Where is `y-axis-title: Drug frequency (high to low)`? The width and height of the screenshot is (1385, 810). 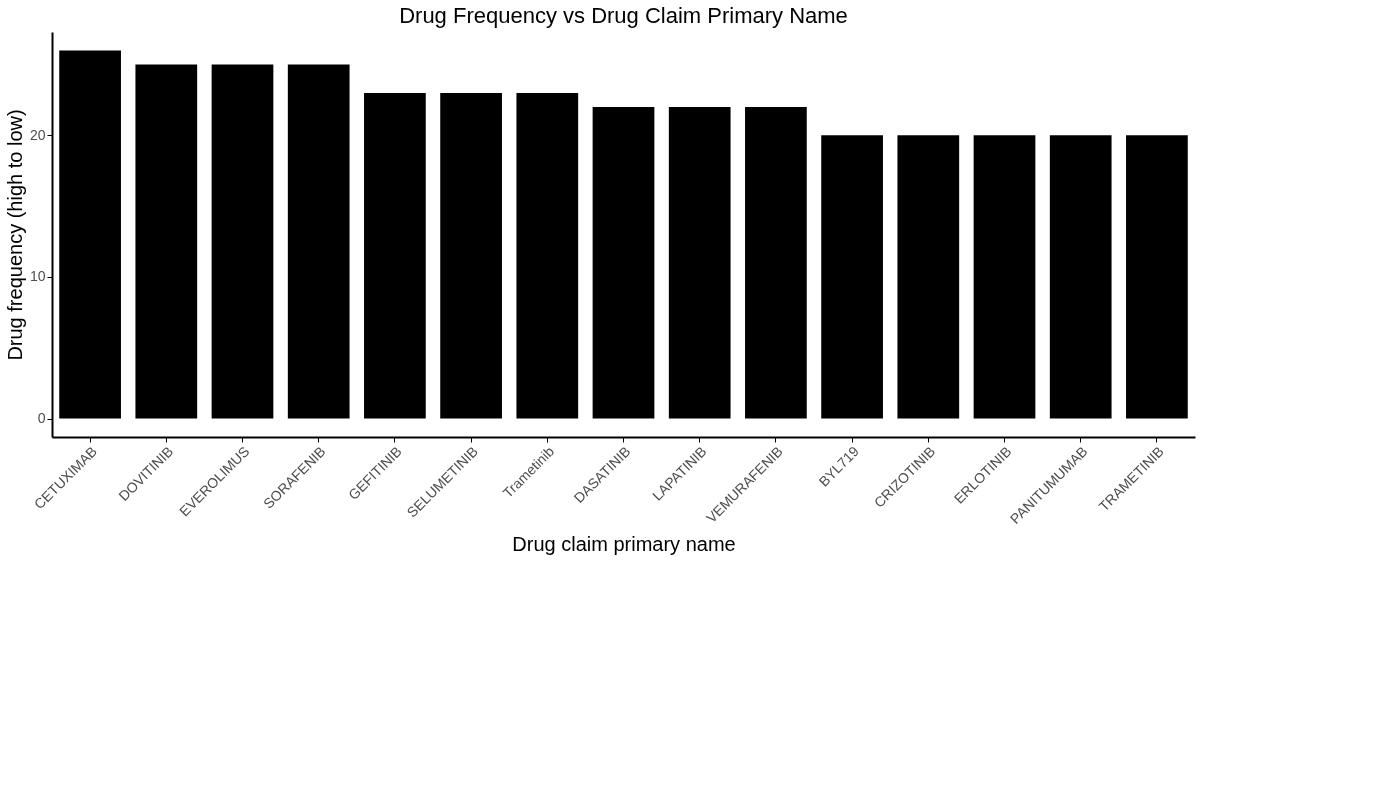
y-axis-title: Drug frequency (high to low) is located at coordinates (14, 235).